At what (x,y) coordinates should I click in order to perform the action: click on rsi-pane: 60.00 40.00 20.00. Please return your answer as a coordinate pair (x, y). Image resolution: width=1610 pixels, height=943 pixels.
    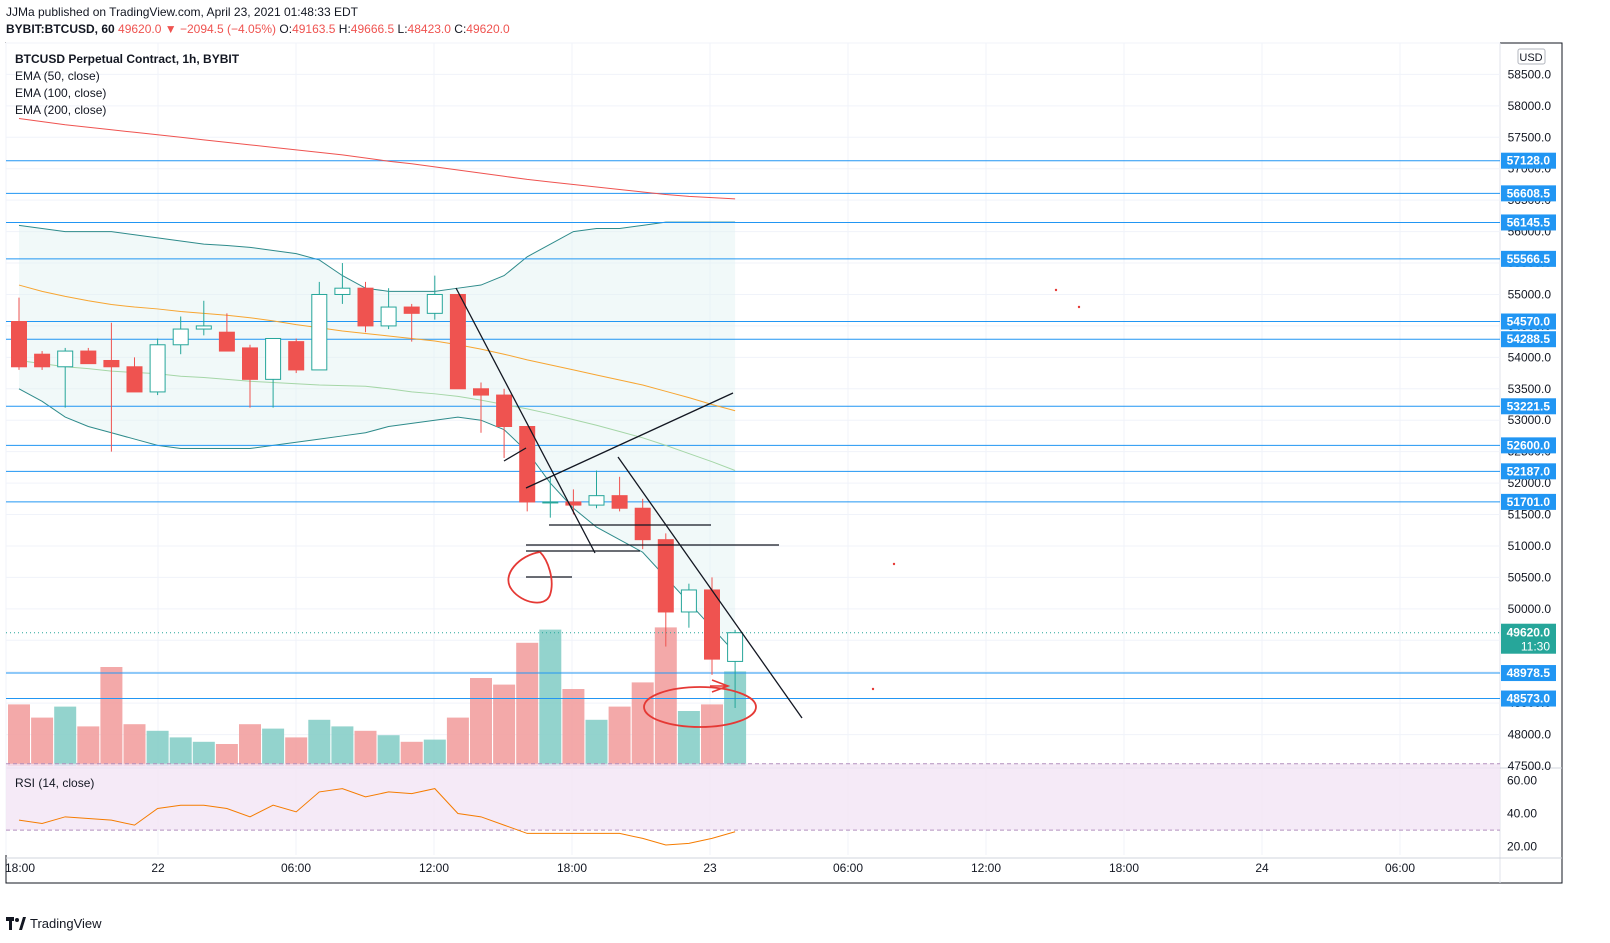
    Looking at the image, I should click on (771, 808).